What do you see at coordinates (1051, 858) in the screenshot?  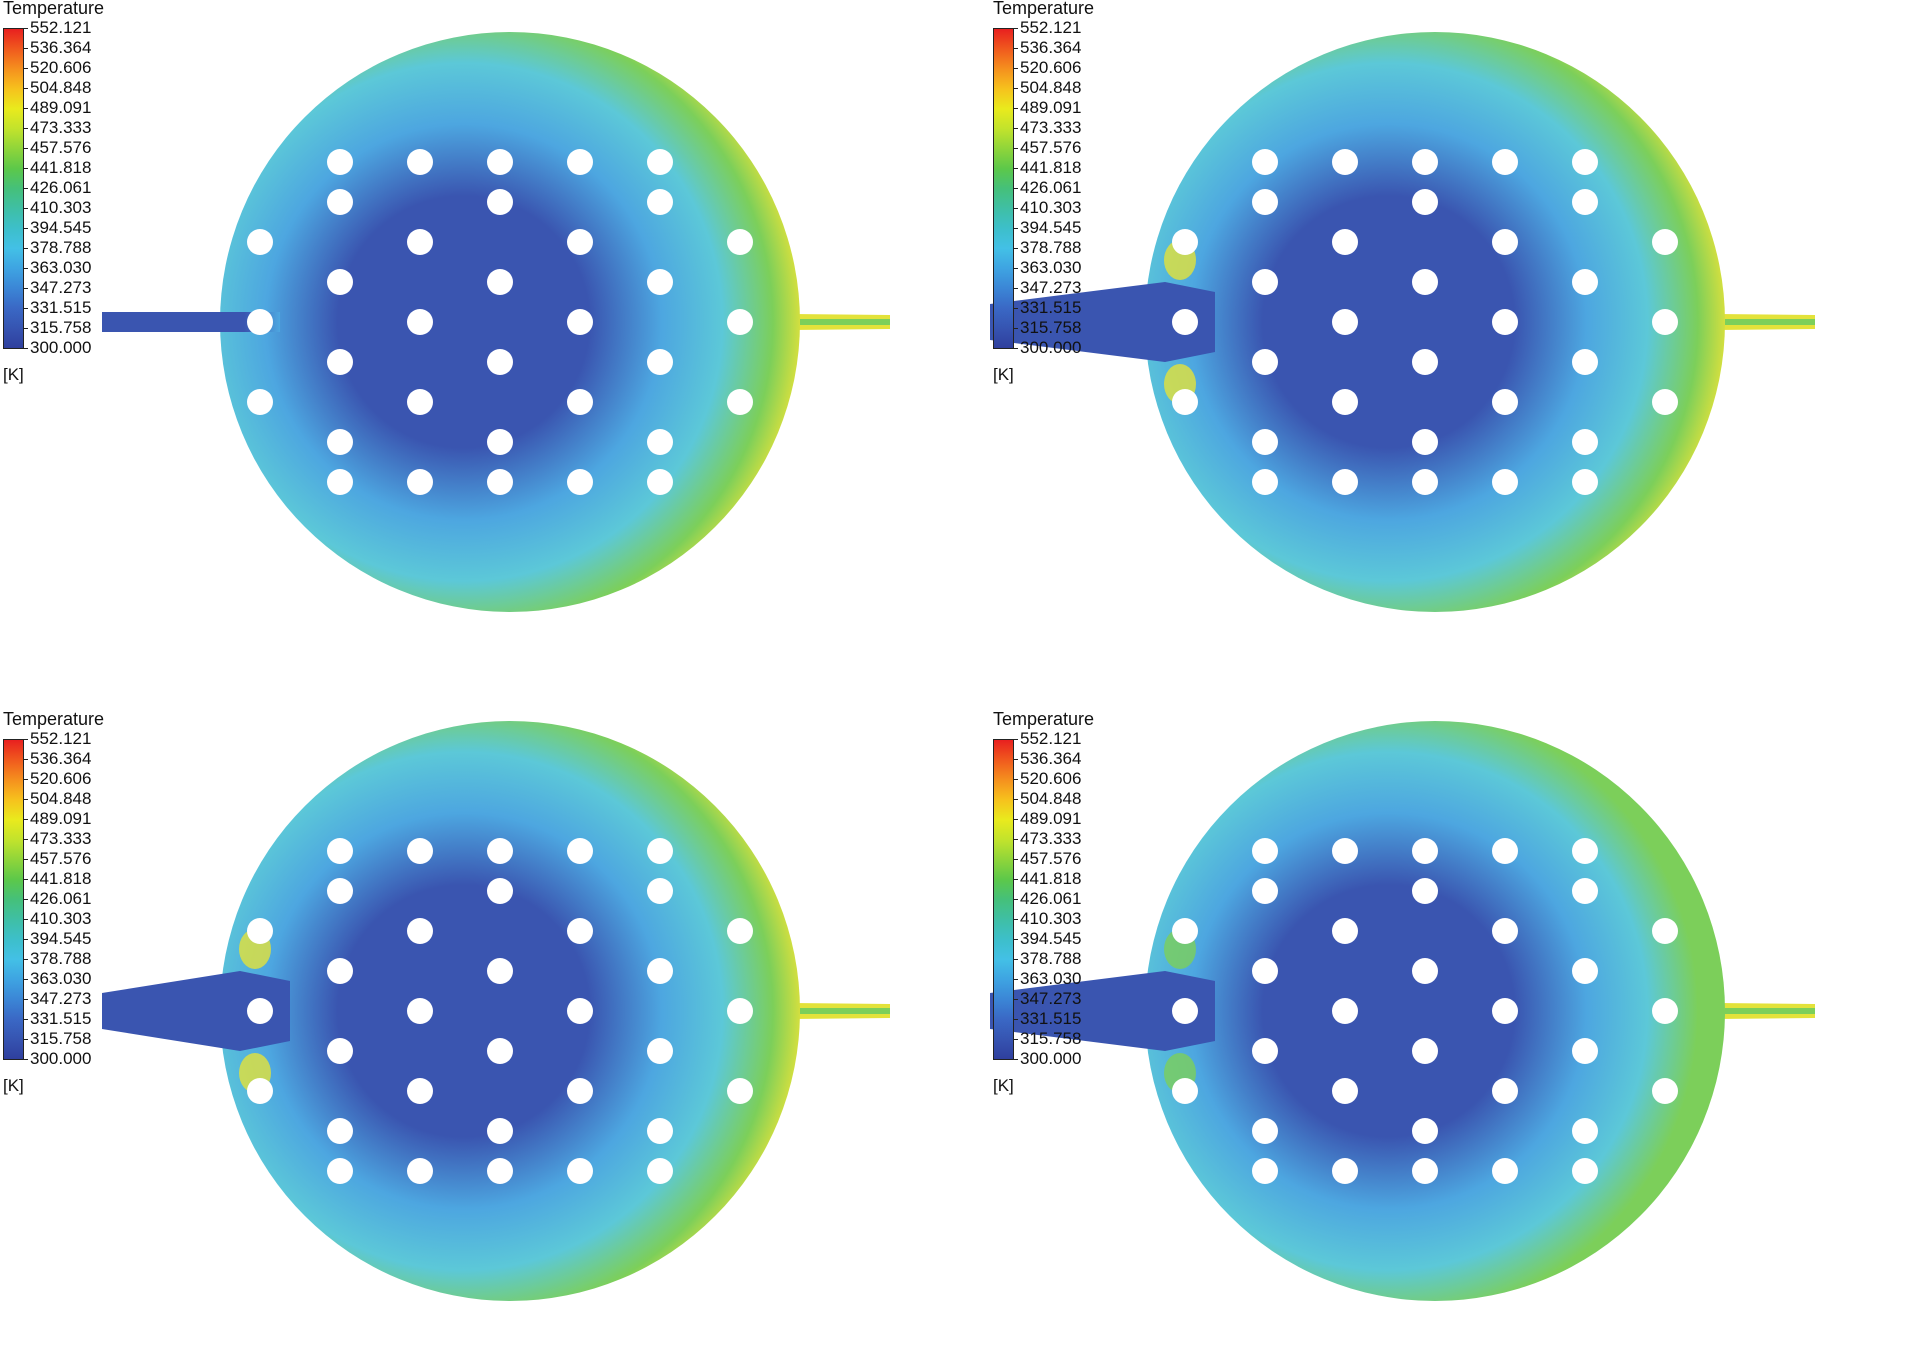 I see `legend-tick-label: 457.576` at bounding box center [1051, 858].